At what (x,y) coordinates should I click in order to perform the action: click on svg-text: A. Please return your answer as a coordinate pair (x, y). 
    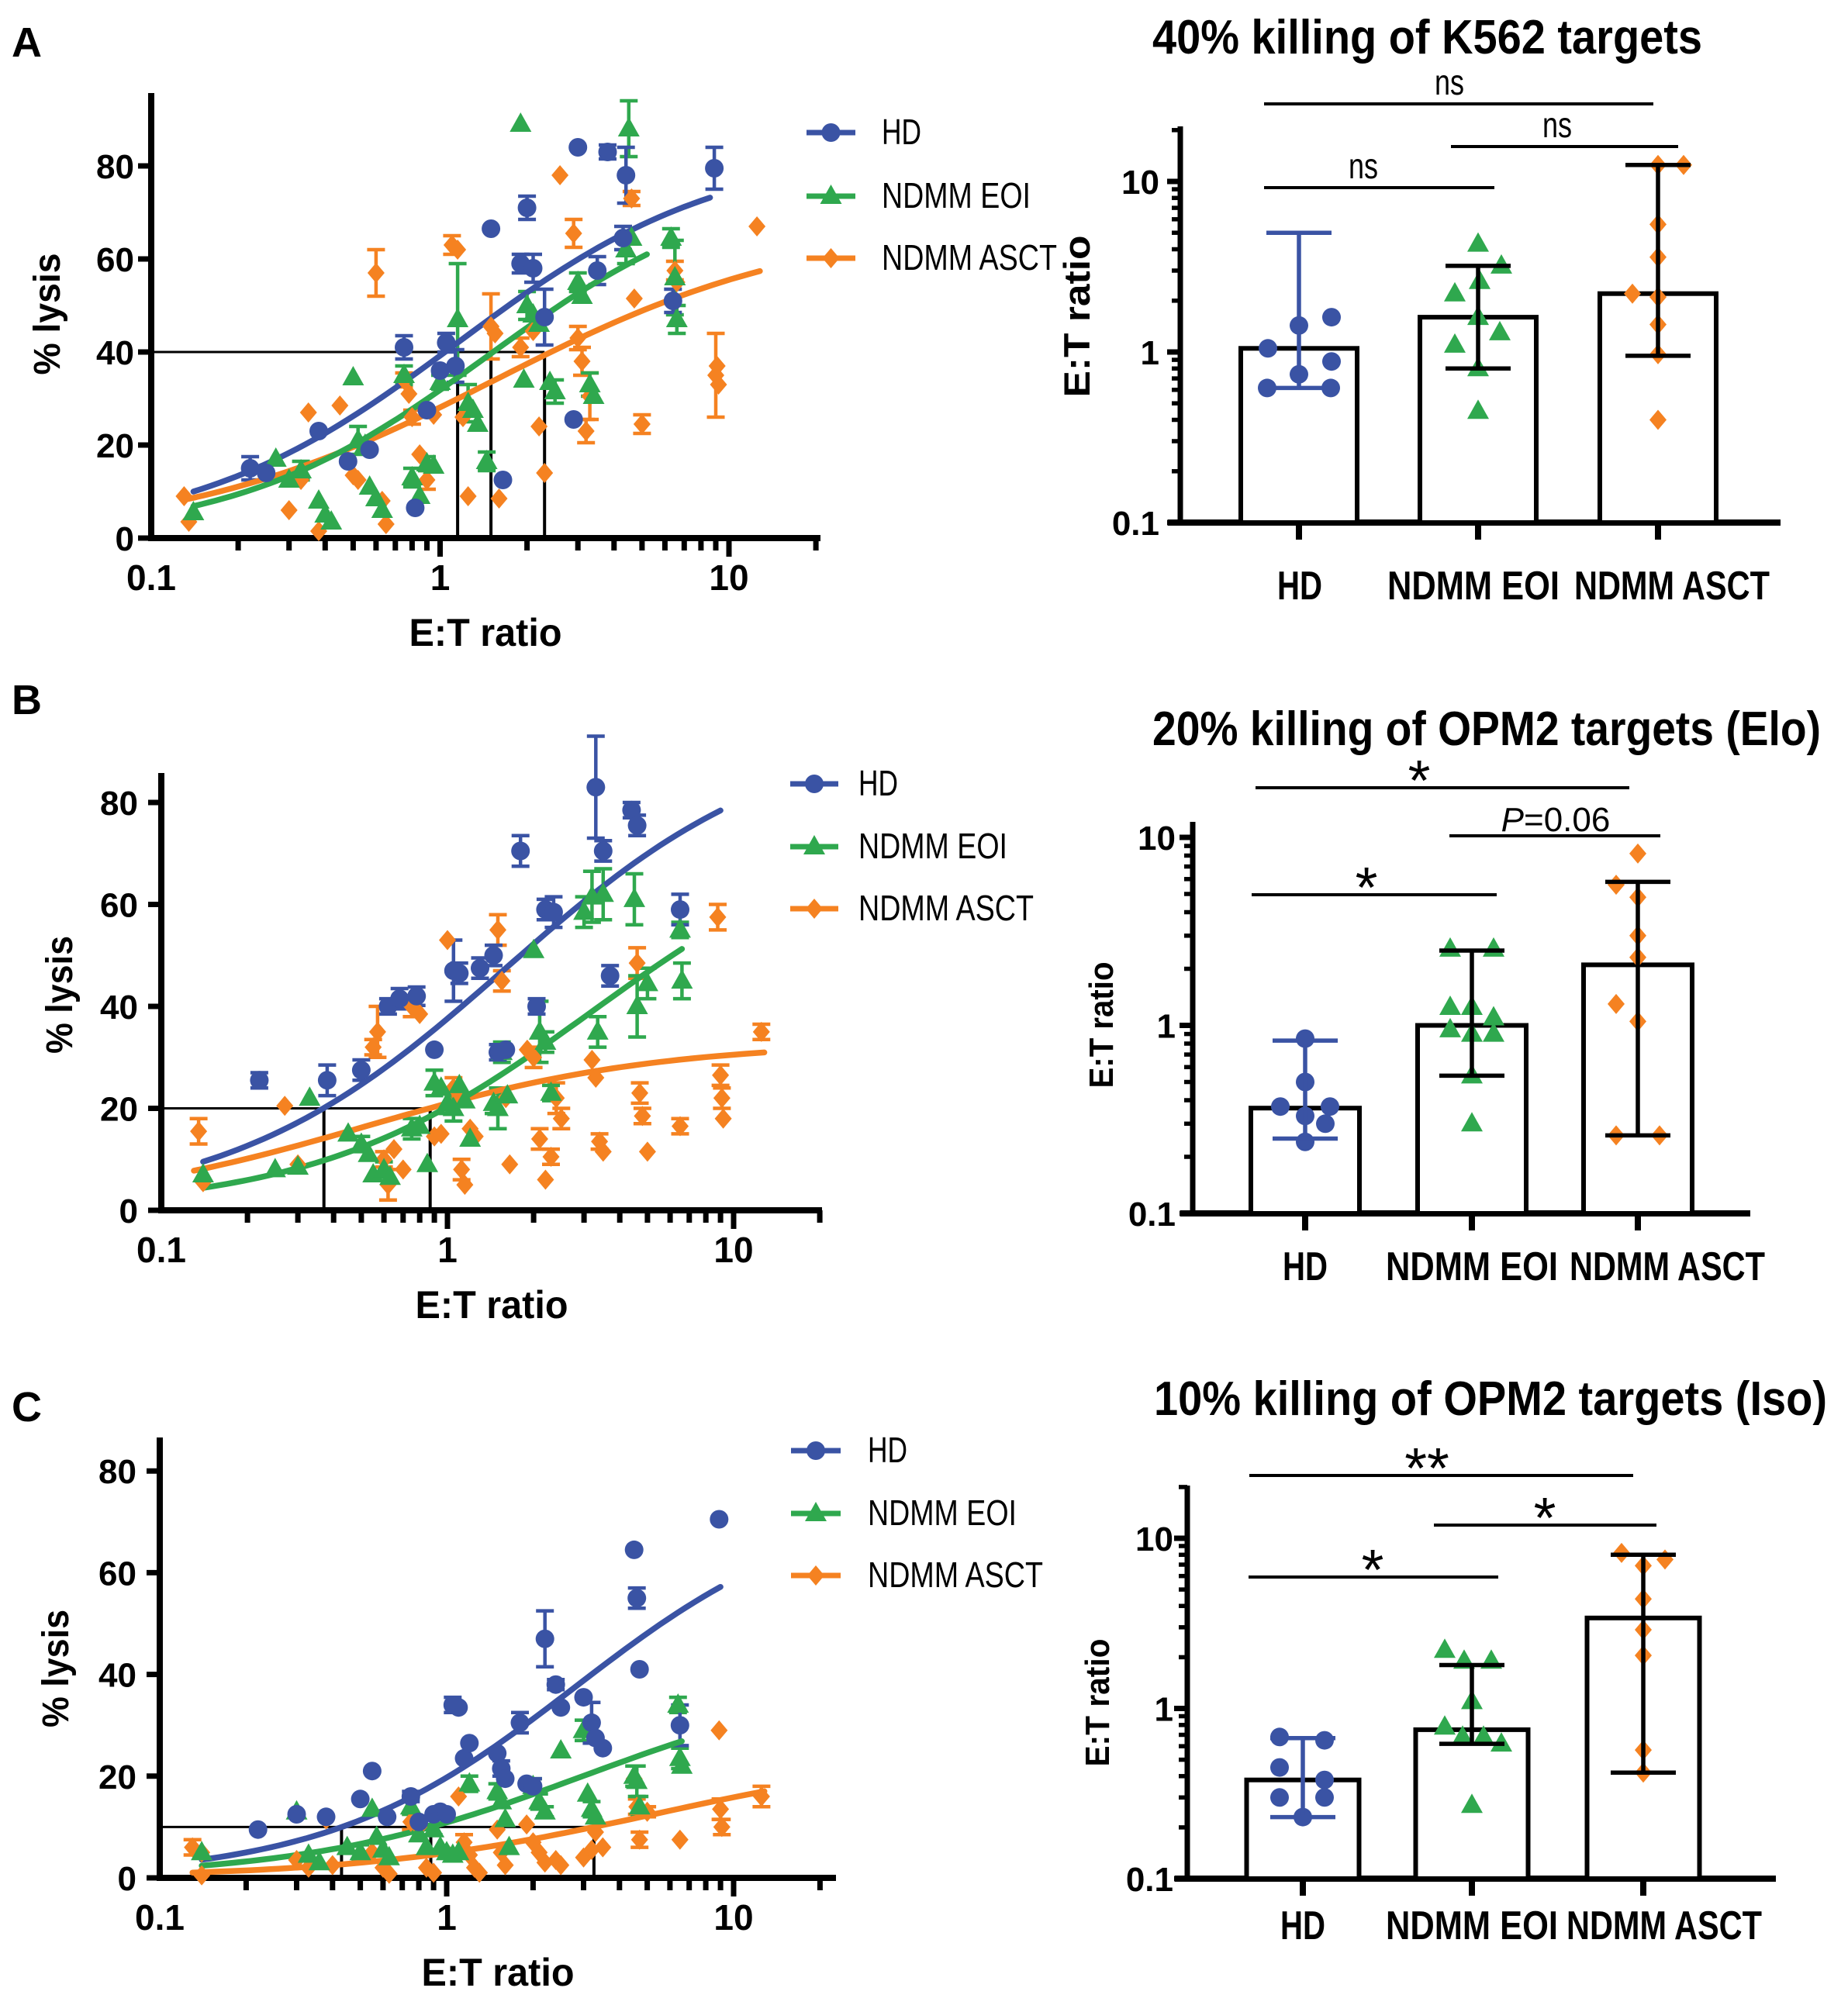
    Looking at the image, I should click on (27, 43).